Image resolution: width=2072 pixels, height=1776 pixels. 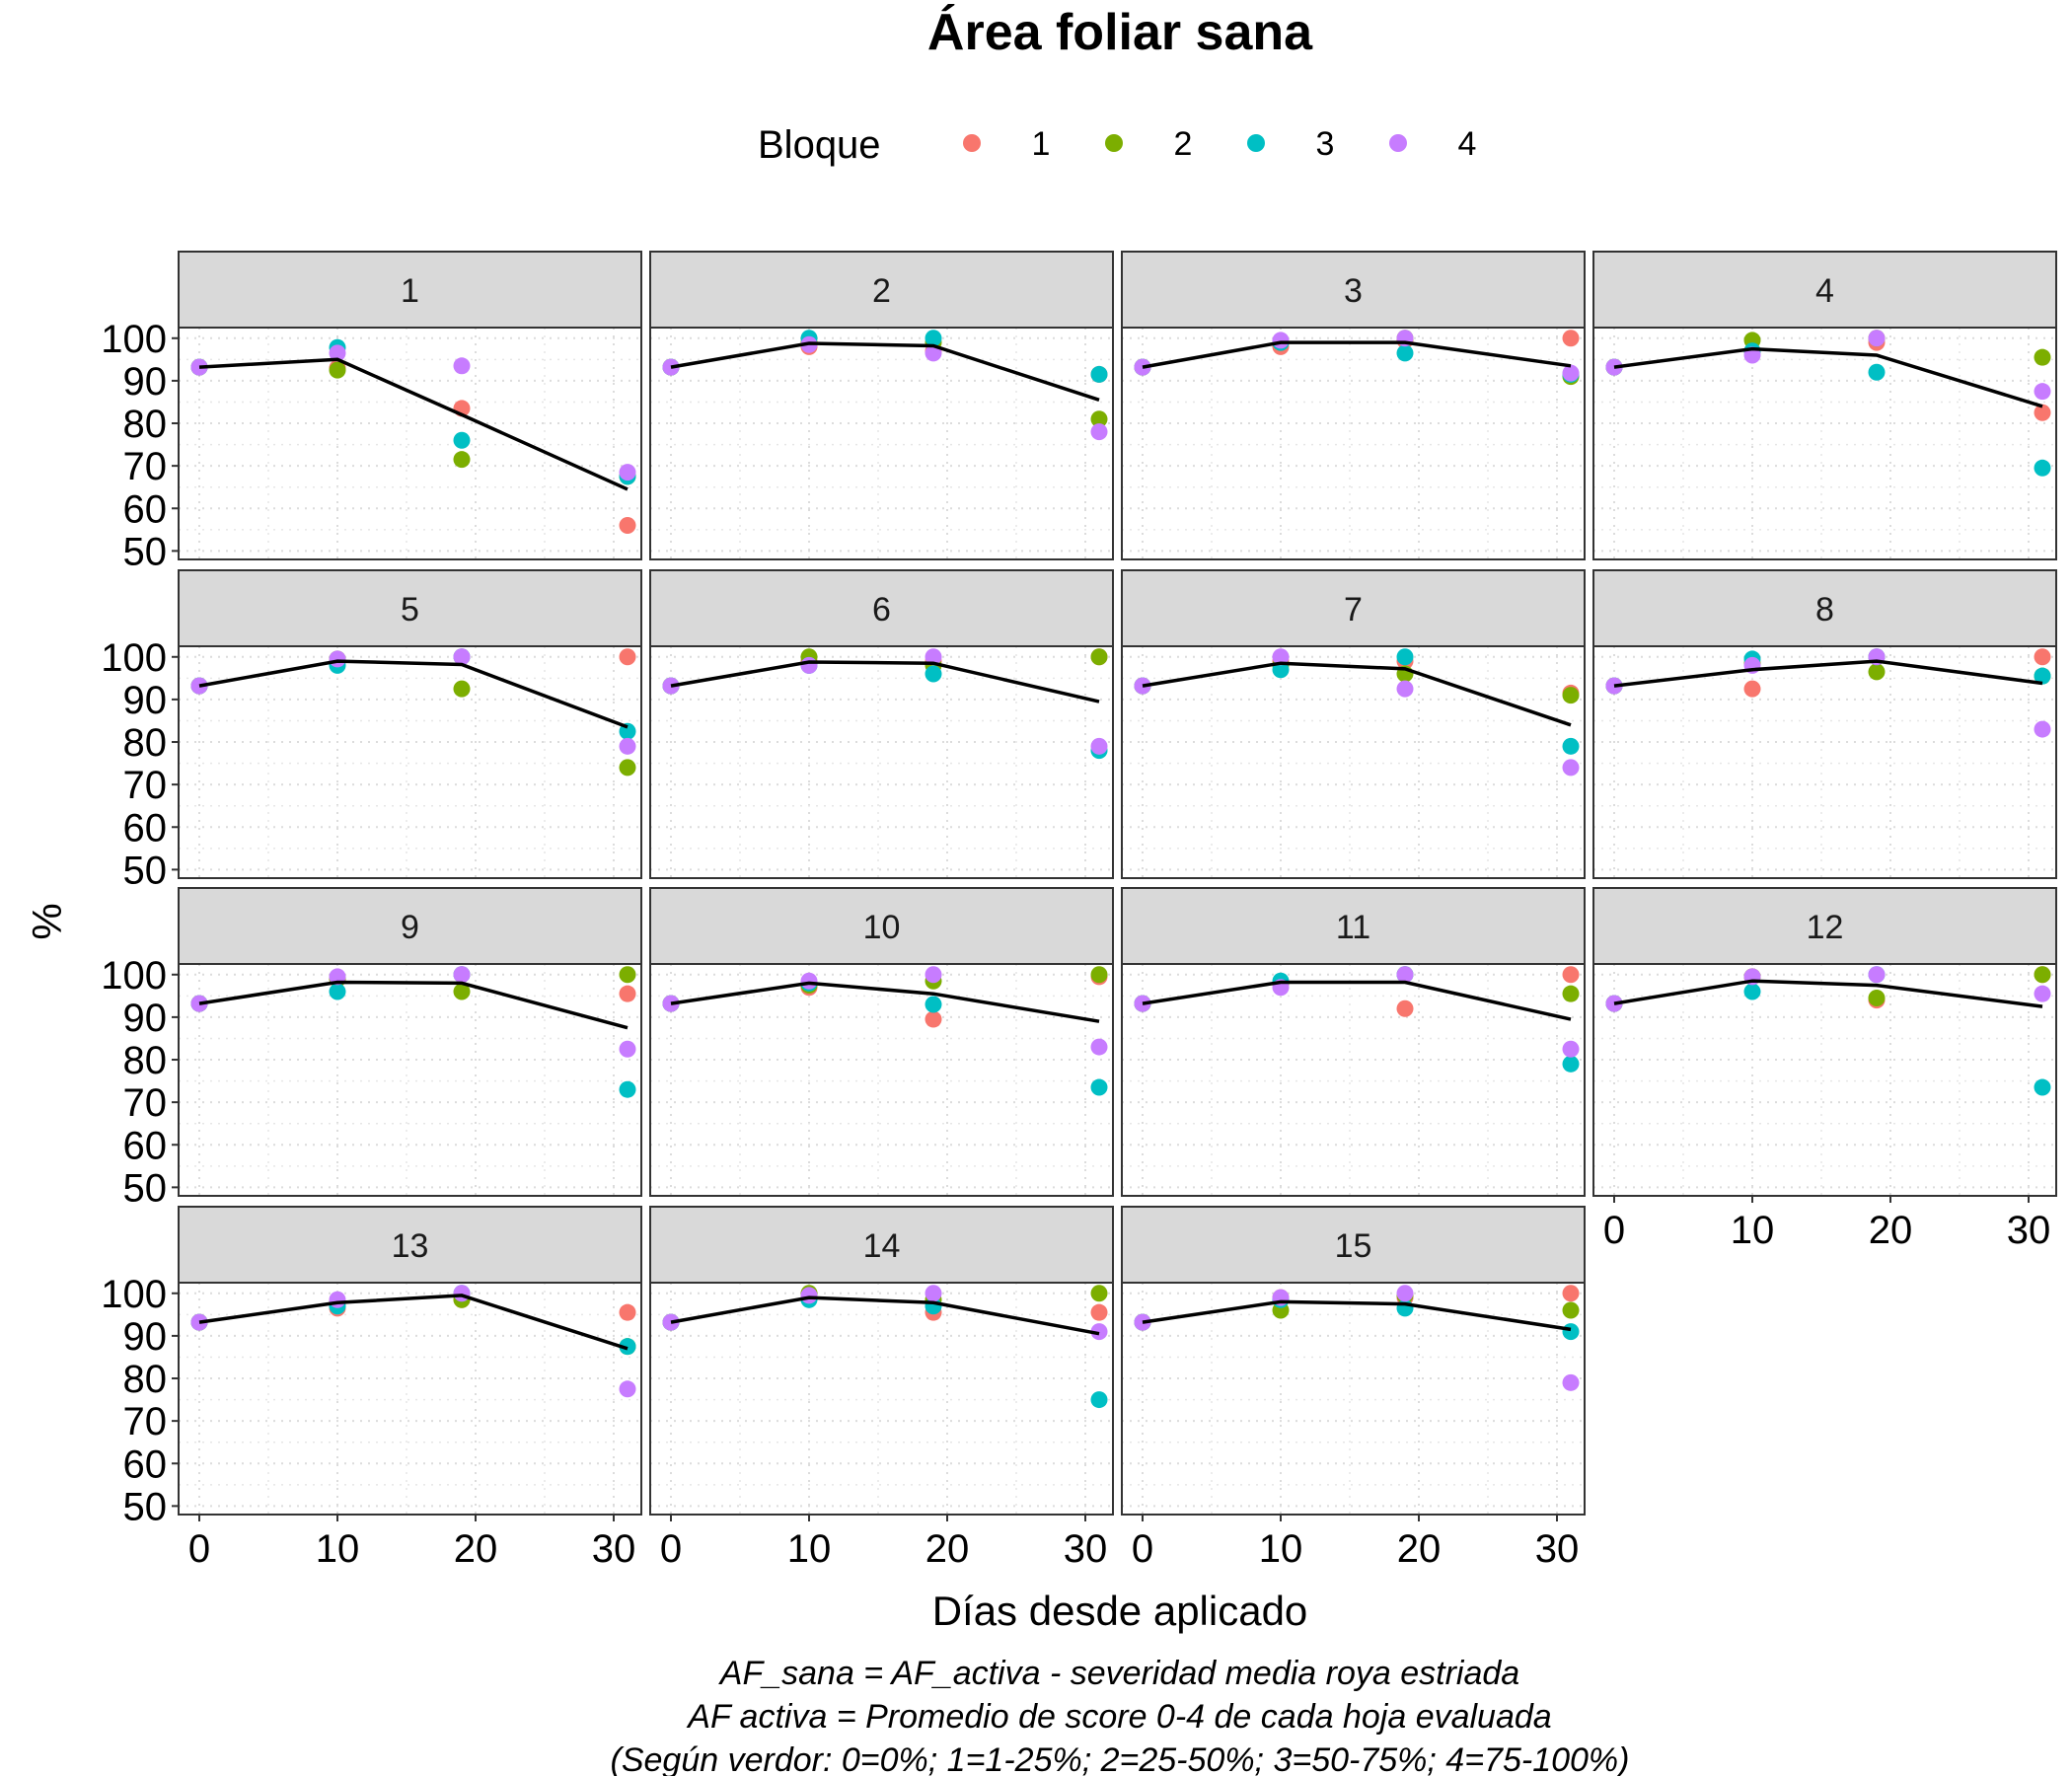 I want to click on facet-panel-14: 14 0 10 20 30, so click(x=881, y=1388).